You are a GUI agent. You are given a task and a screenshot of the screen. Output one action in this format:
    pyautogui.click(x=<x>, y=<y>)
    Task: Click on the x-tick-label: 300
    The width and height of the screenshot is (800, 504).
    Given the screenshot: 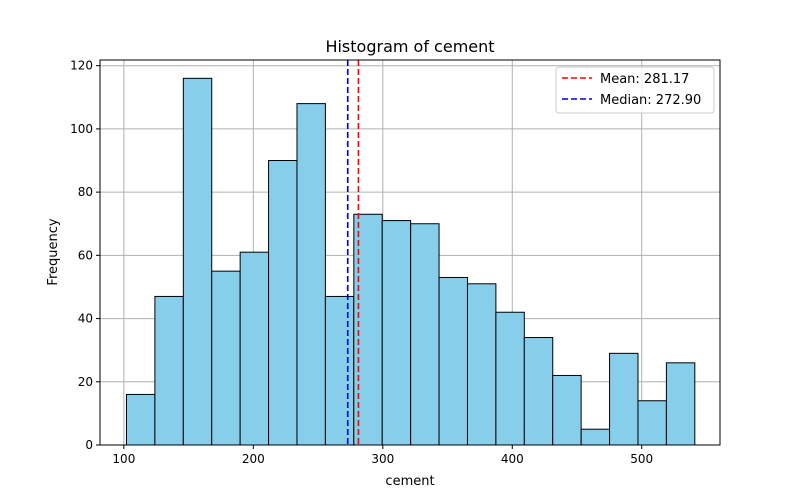 What is the action you would take?
    pyautogui.click(x=382, y=459)
    